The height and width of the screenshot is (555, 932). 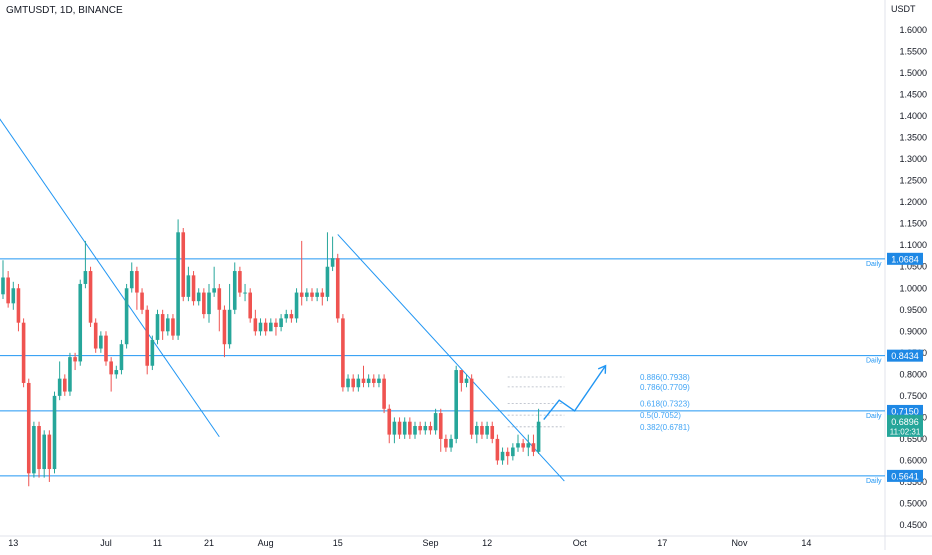 I want to click on level-price-label: 0.8434, so click(x=905, y=356).